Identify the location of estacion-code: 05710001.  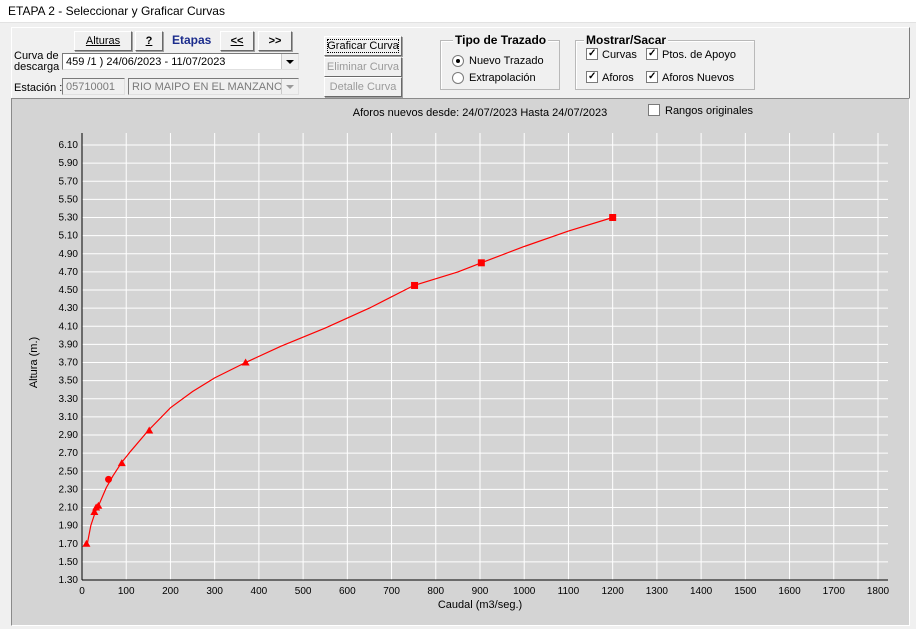
(90, 87).